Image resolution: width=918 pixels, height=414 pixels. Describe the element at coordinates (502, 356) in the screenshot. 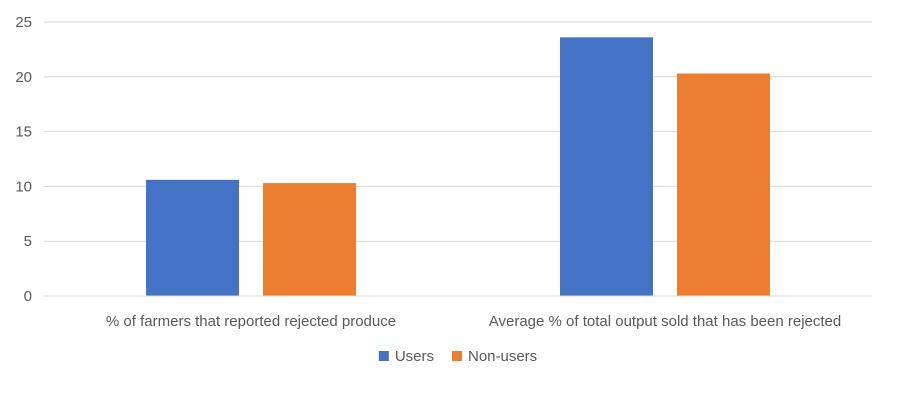

I see `legend-label: Non-users` at that location.